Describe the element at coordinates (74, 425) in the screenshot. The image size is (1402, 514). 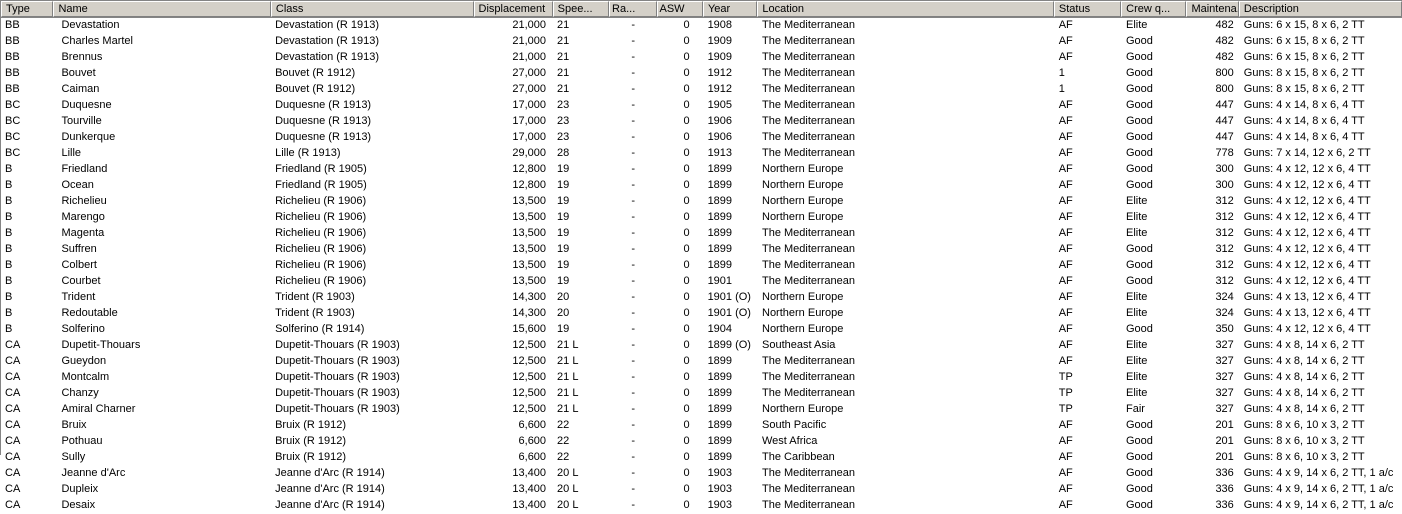
I see `cell-name: Bruix` at that location.